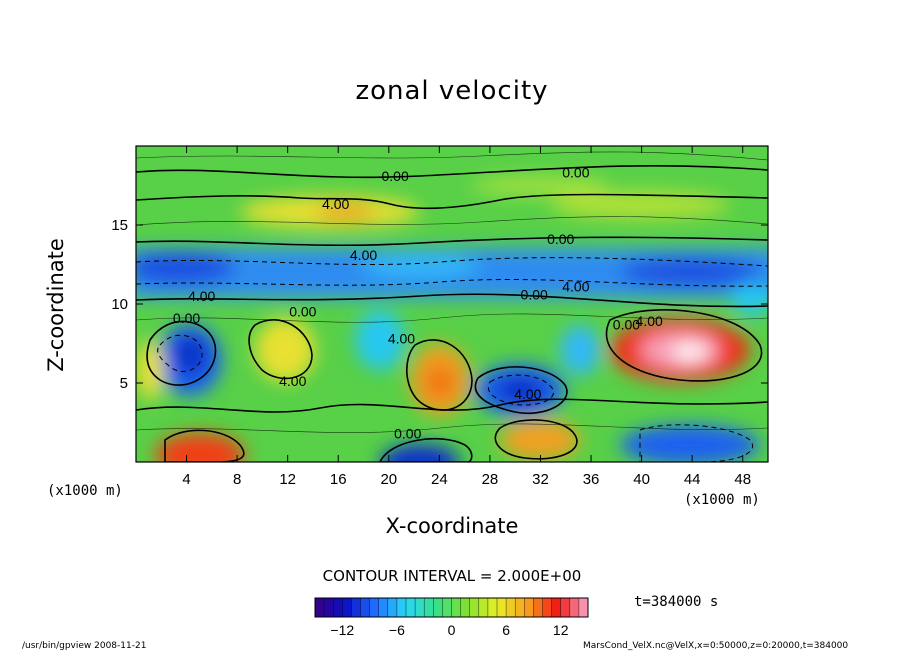 The image size is (904, 654). I want to click on y-tick-label: 5, so click(124, 383).